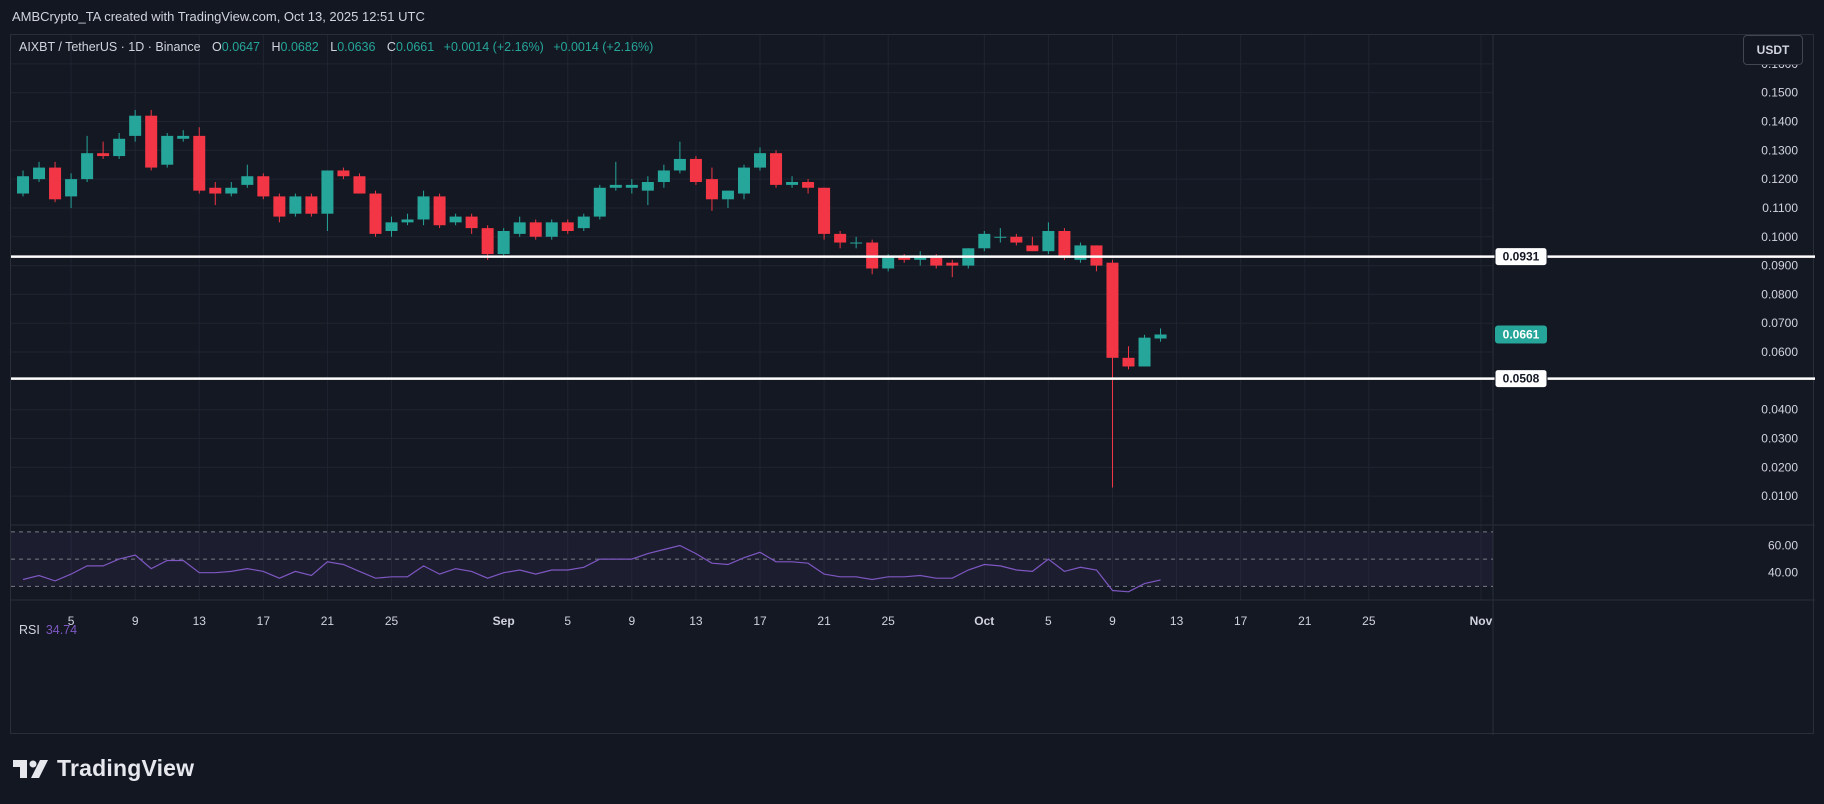 Image resolution: width=1824 pixels, height=804 pixels. I want to click on rsi-line, so click(591, 568).